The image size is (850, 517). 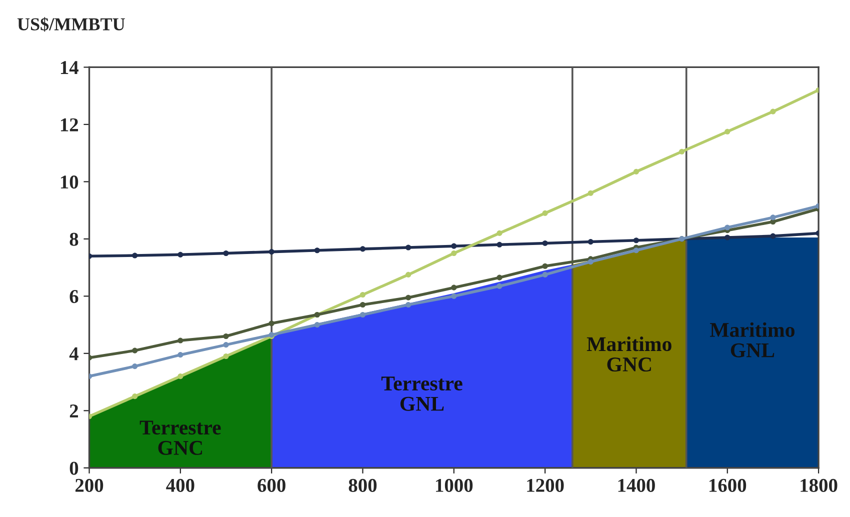 What do you see at coordinates (629, 354) in the screenshot?
I see `series-label: Maritimo GNC` at bounding box center [629, 354].